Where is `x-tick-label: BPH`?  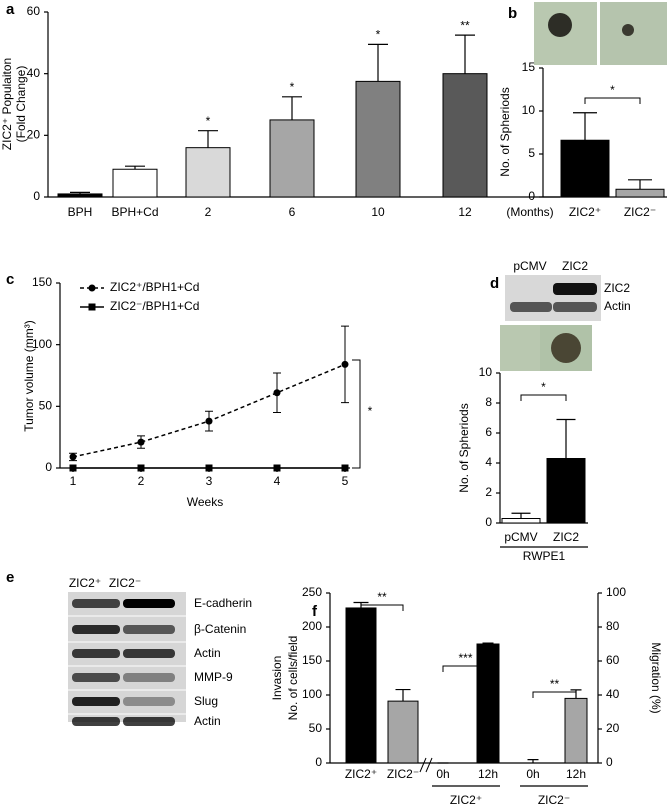 x-tick-label: BPH is located at coordinates (80, 212).